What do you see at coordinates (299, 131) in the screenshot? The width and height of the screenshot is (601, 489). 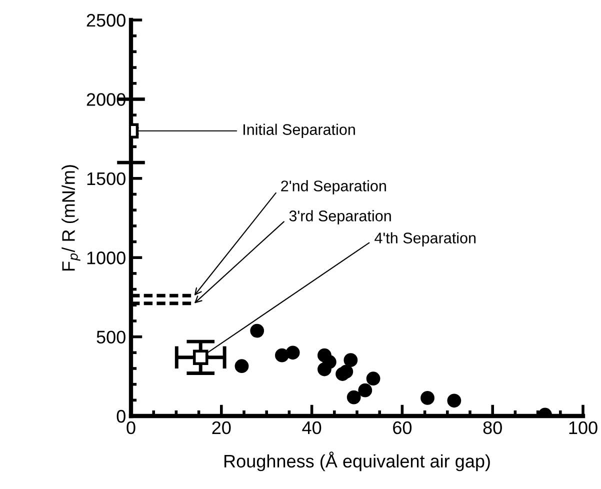 I see `annotation: Initial Separation` at bounding box center [299, 131].